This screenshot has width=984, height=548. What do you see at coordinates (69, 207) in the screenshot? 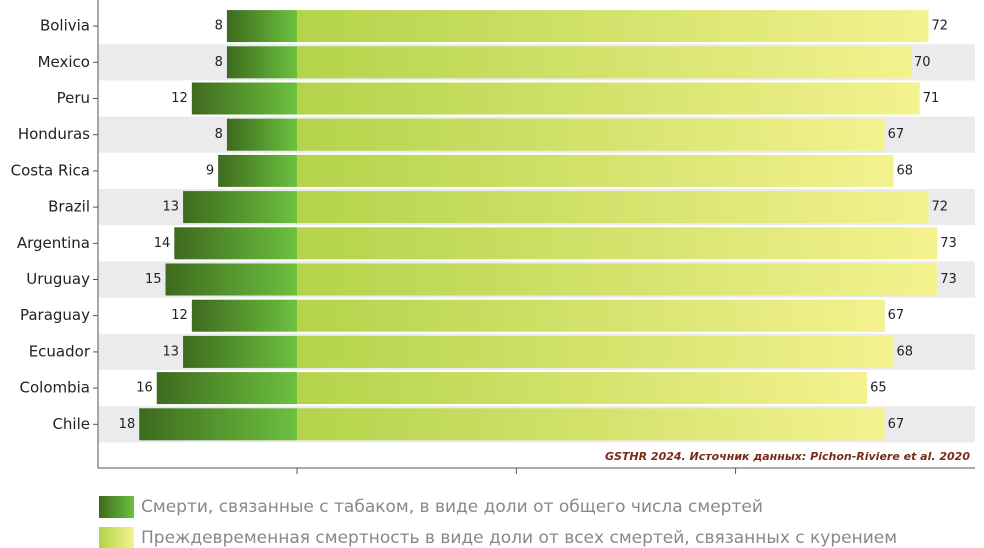
I see `y-tick-label: Brazil` at bounding box center [69, 207].